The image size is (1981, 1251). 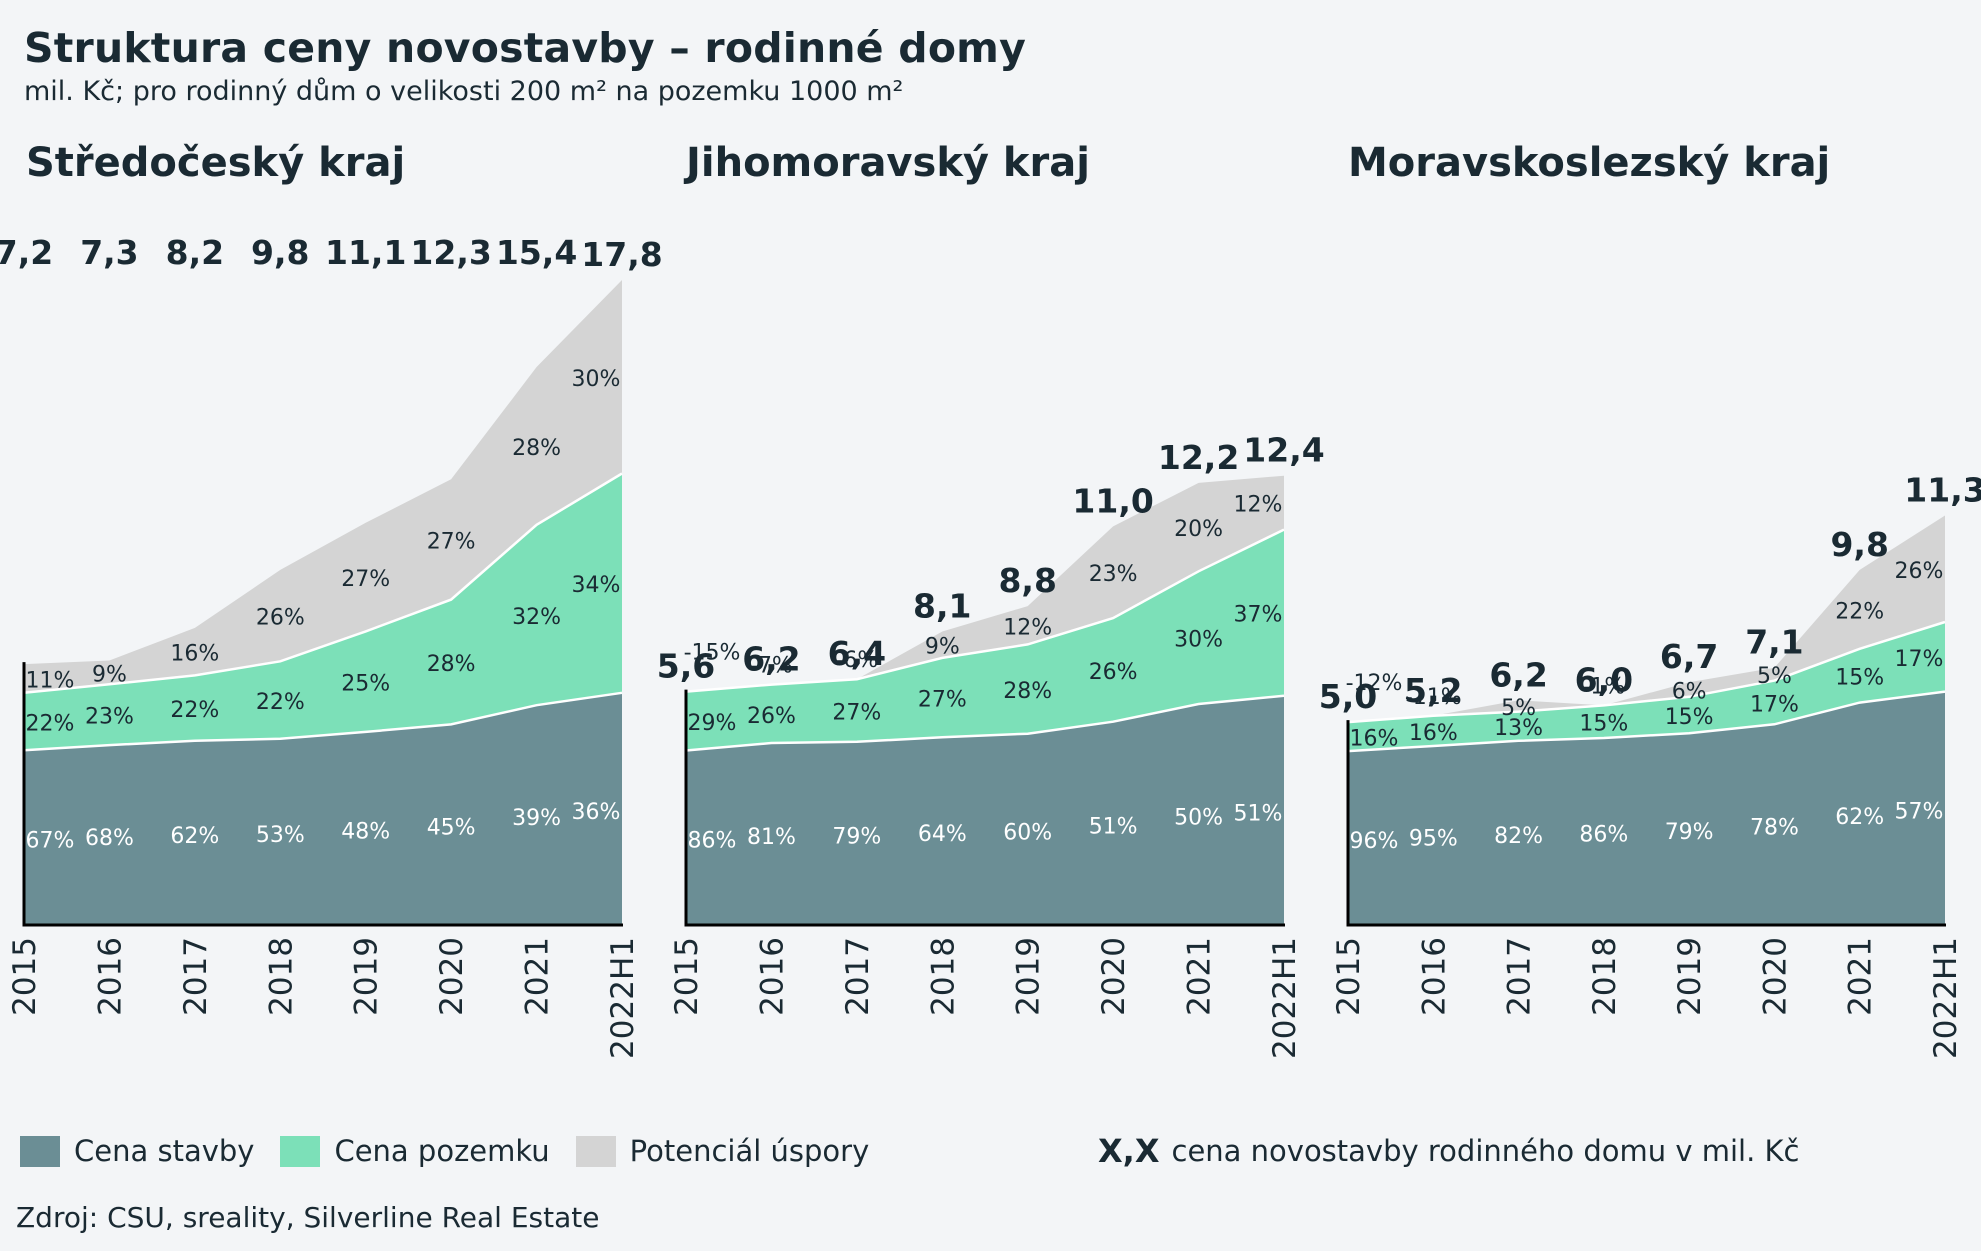 I want to click on total-label: 5,2, so click(x=1433, y=690).